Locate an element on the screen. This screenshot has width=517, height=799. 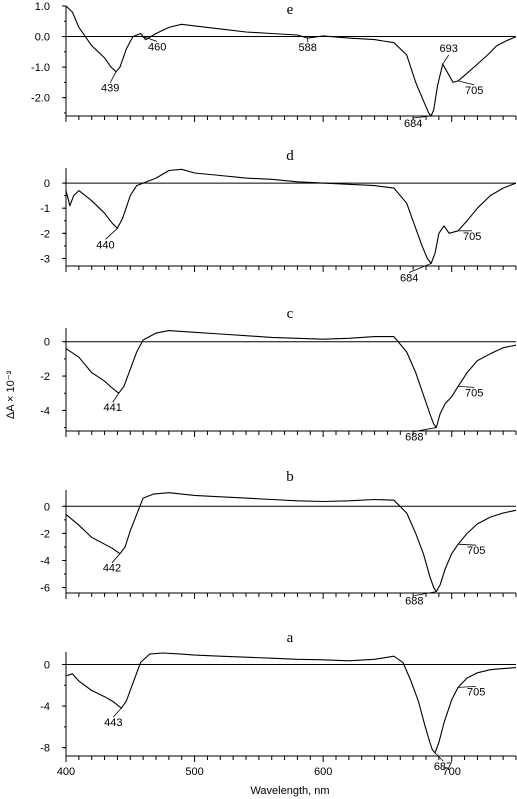
panel-letter-a: a is located at coordinates (290, 638).